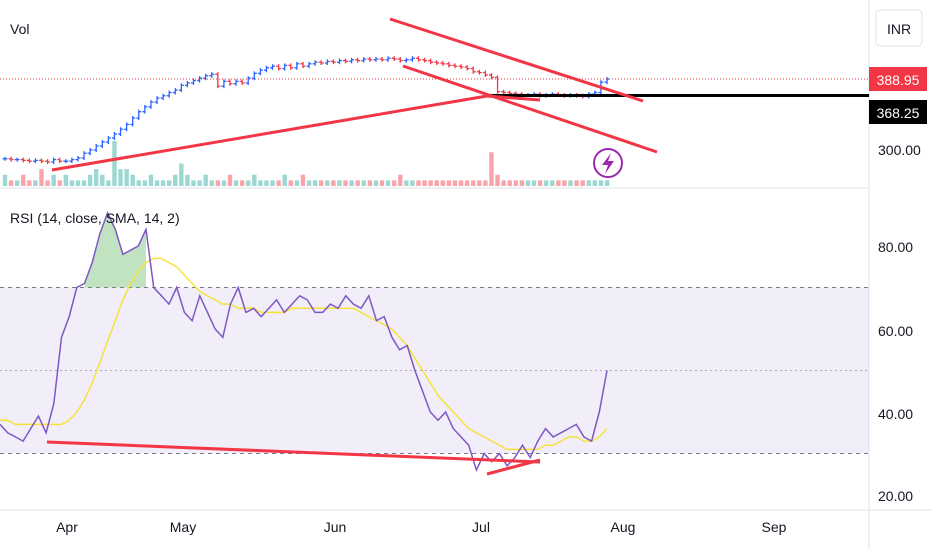  What do you see at coordinates (269, 133) in the screenshot?
I see `trendline-rising` at bounding box center [269, 133].